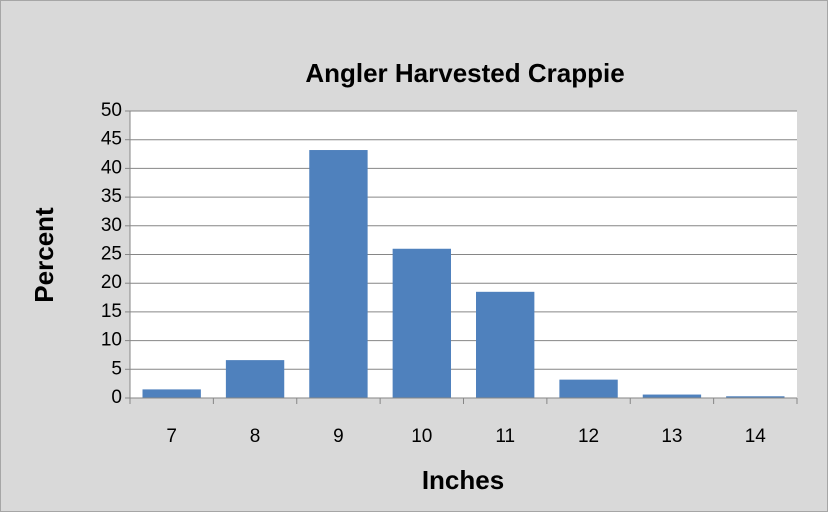 The image size is (828, 512). What do you see at coordinates (44, 255) in the screenshot?
I see `y-axis-label: Percent` at bounding box center [44, 255].